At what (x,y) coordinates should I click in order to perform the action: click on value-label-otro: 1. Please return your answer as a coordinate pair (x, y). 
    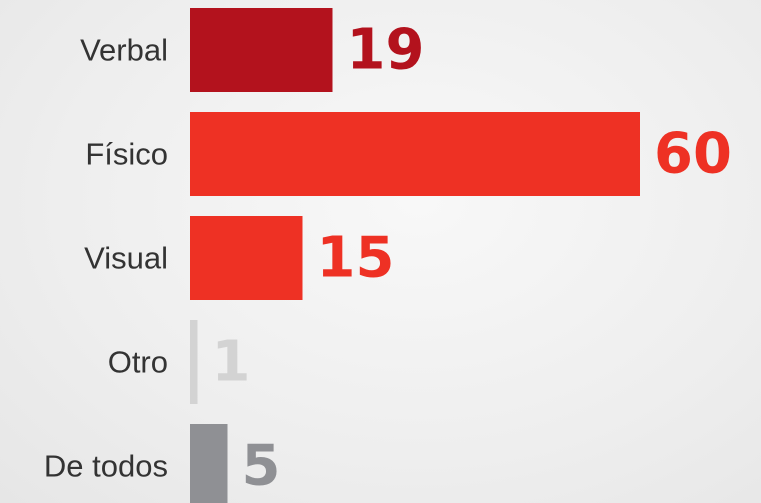
    Looking at the image, I should click on (231, 362).